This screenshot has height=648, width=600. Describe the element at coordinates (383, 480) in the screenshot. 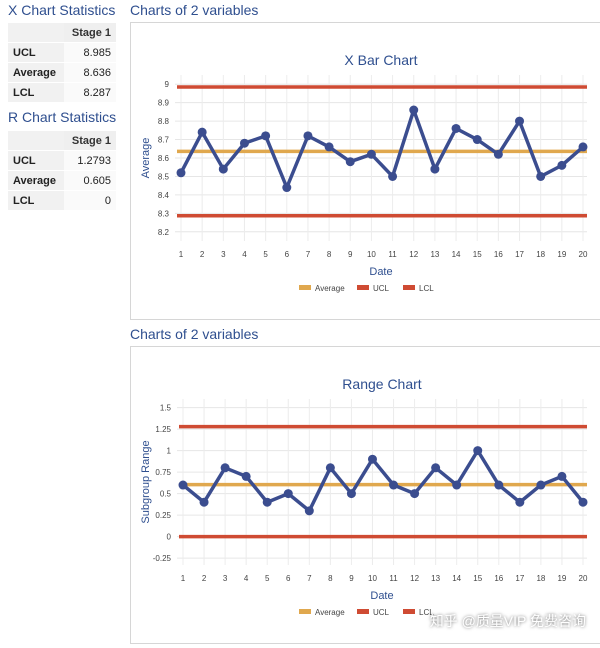

I see `series-line` at that location.